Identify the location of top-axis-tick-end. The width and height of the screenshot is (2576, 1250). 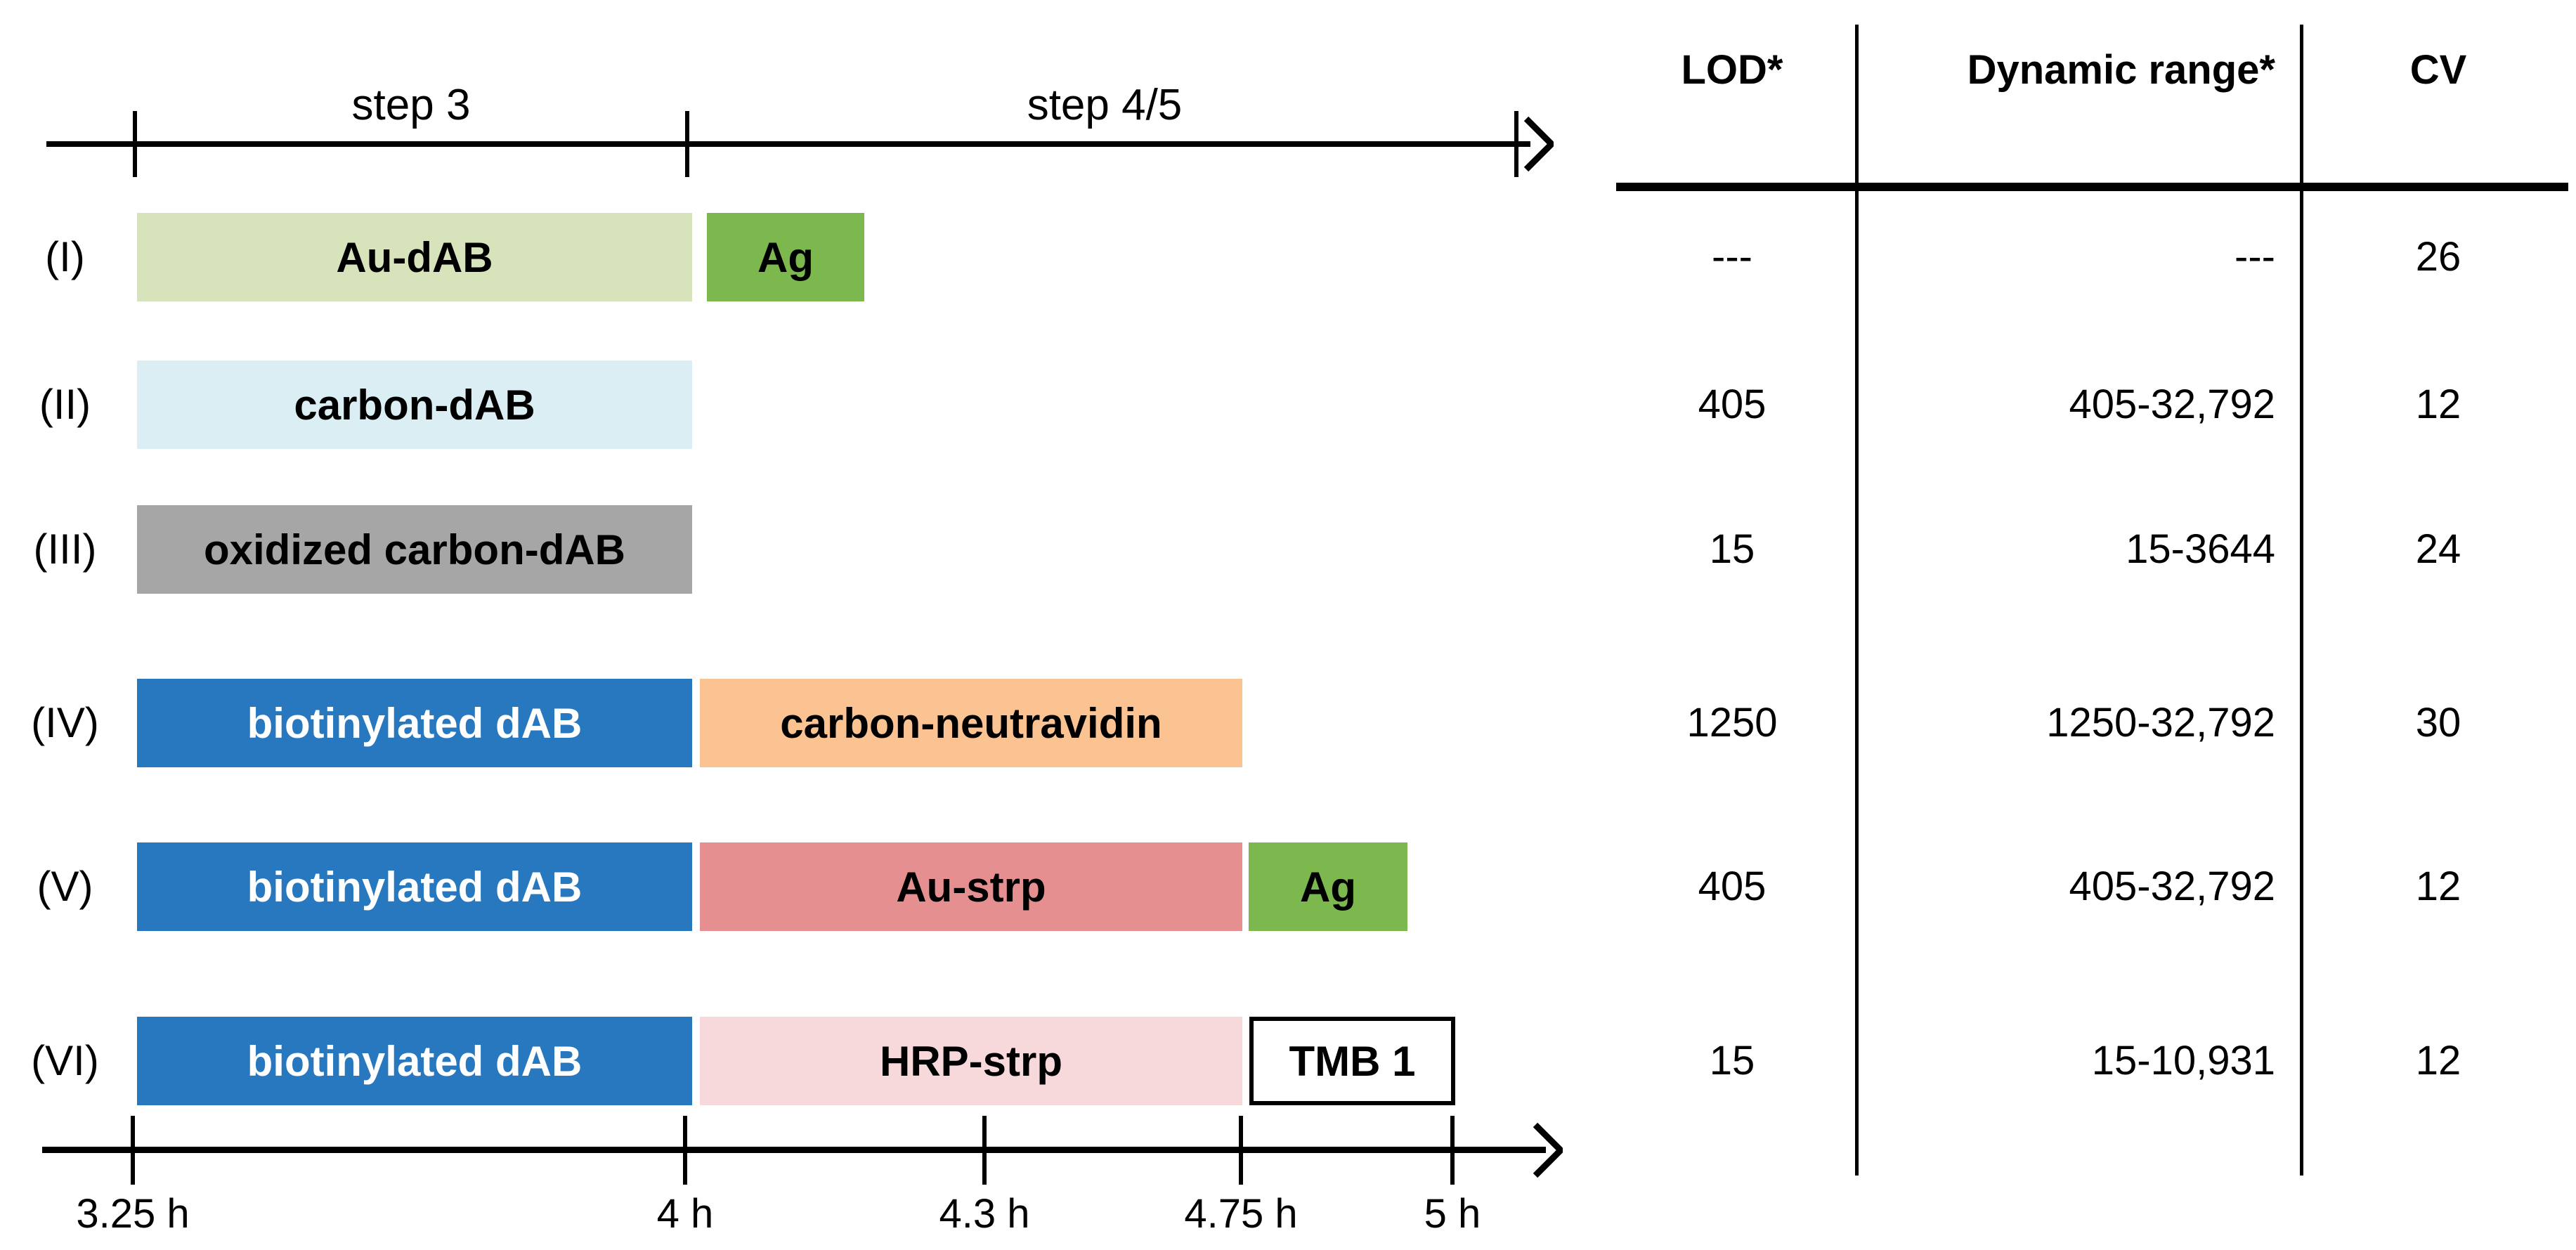
(1516, 144).